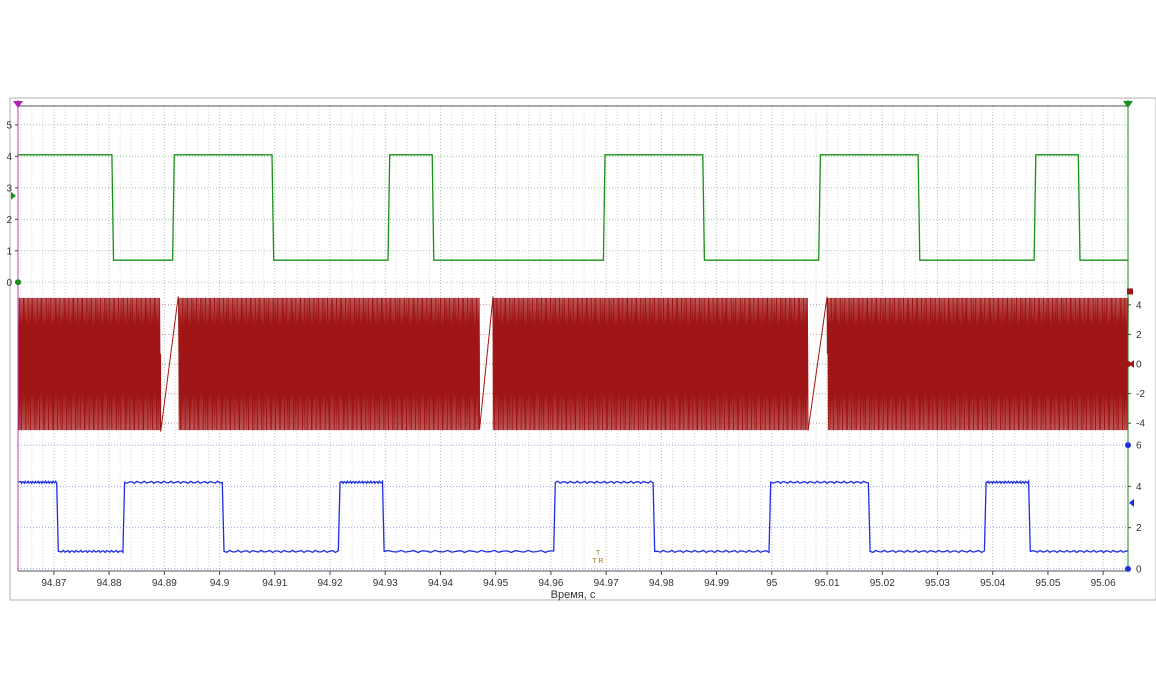 Image resolution: width=1156 pixels, height=700 pixels. What do you see at coordinates (606, 583) in the screenshot?
I see `x-tick-label: 94.97` at bounding box center [606, 583].